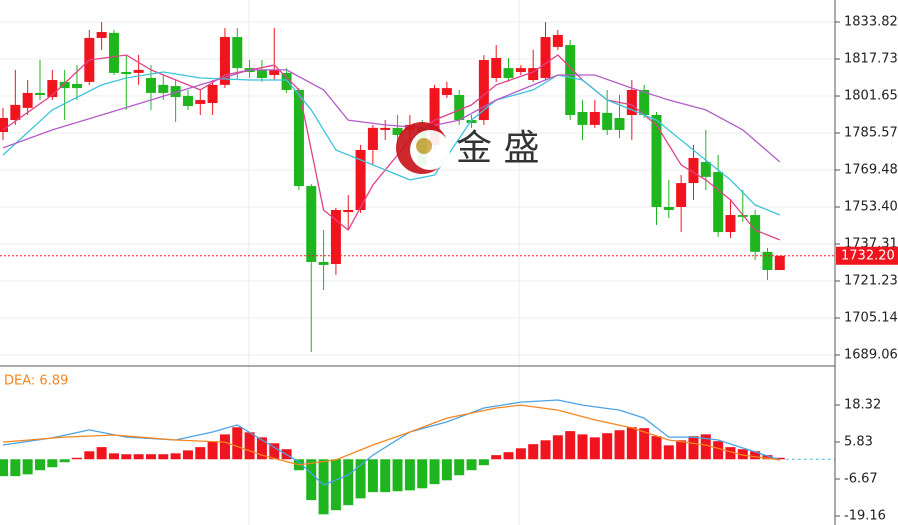 The height and width of the screenshot is (525, 898). I want to click on y-tick-label: 1817.73, so click(871, 59).